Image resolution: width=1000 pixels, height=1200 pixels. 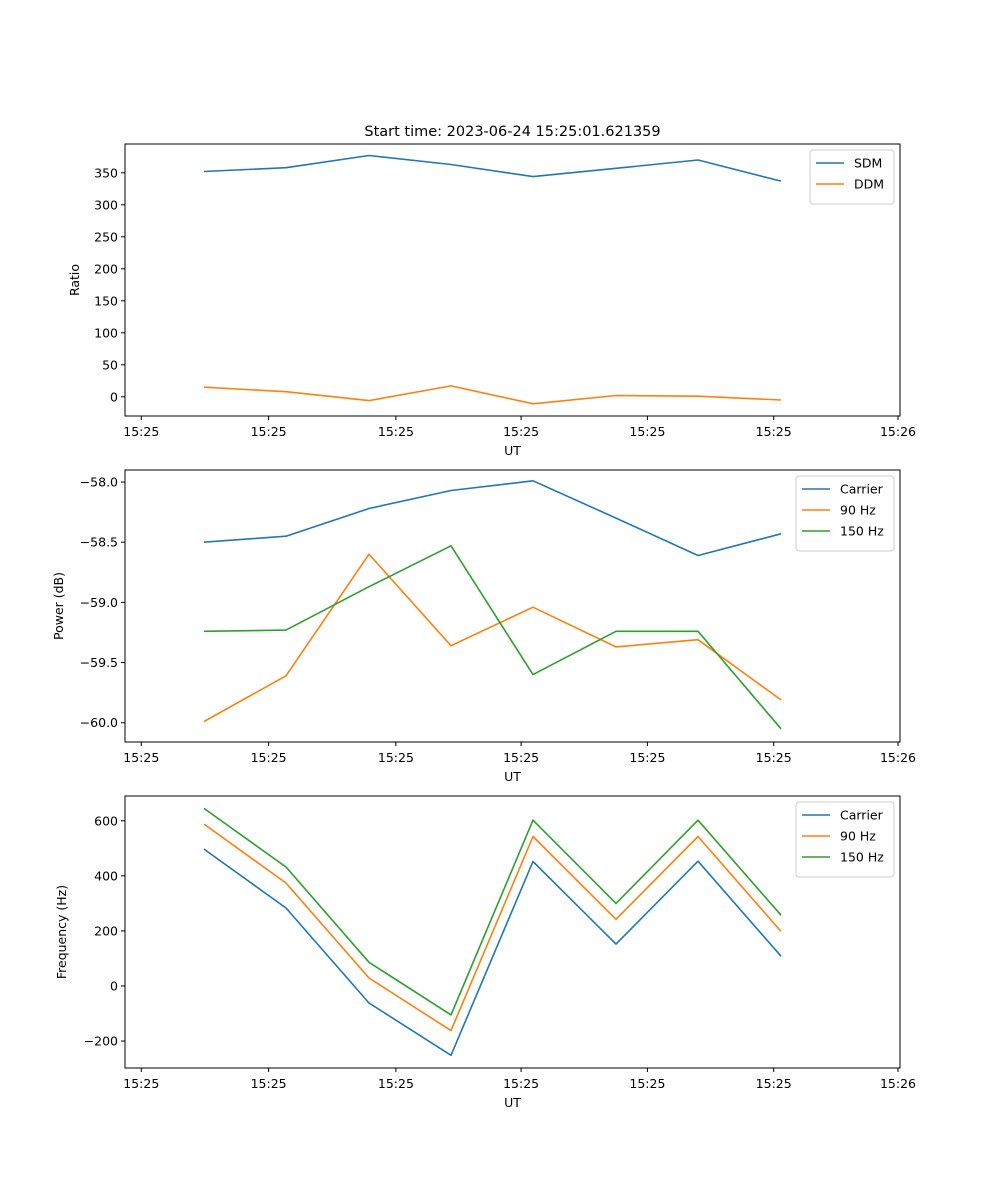 What do you see at coordinates (99, 722) in the screenshot?
I see `y-tick-label: −60.0` at bounding box center [99, 722].